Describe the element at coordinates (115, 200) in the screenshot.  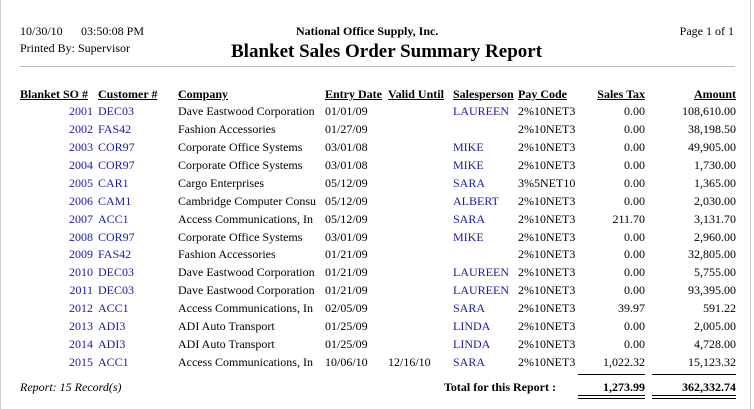
I see `table-cell: CAM1` at that location.